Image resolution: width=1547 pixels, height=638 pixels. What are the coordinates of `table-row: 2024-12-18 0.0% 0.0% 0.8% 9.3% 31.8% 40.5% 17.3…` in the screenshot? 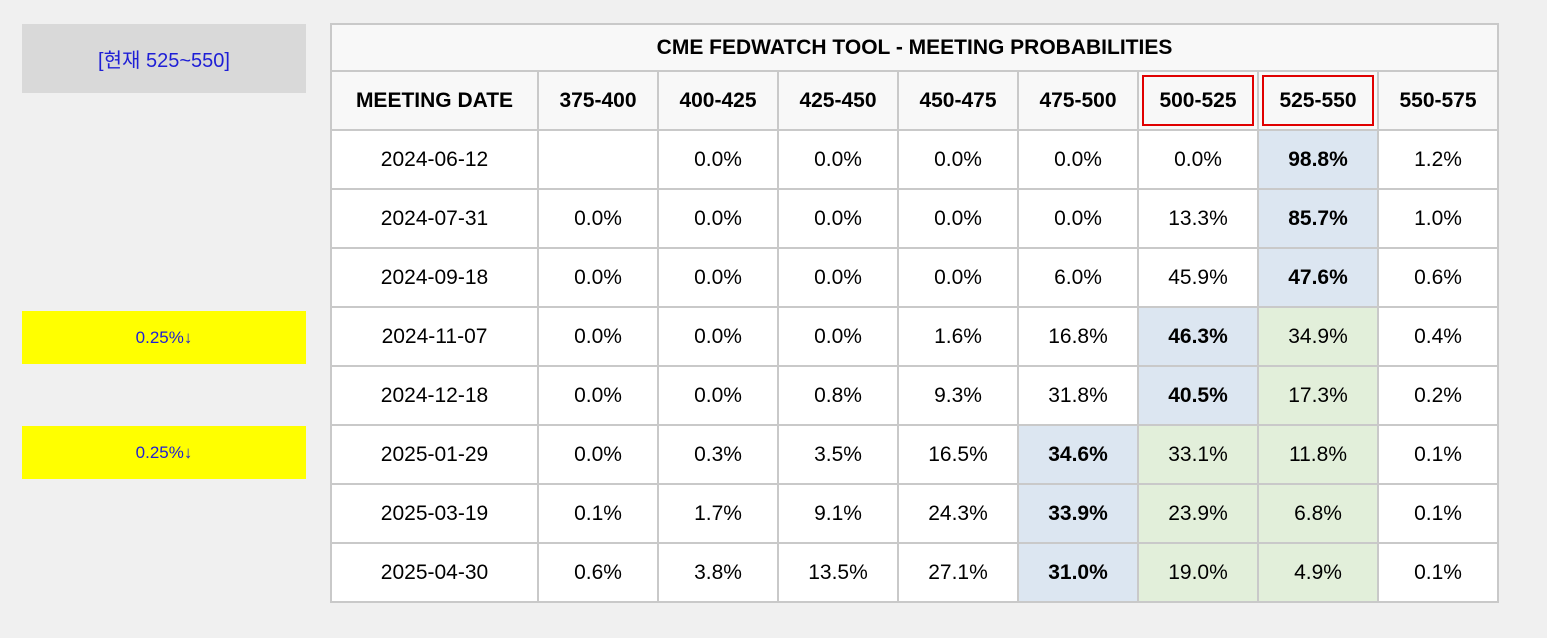 It's located at (915, 395).